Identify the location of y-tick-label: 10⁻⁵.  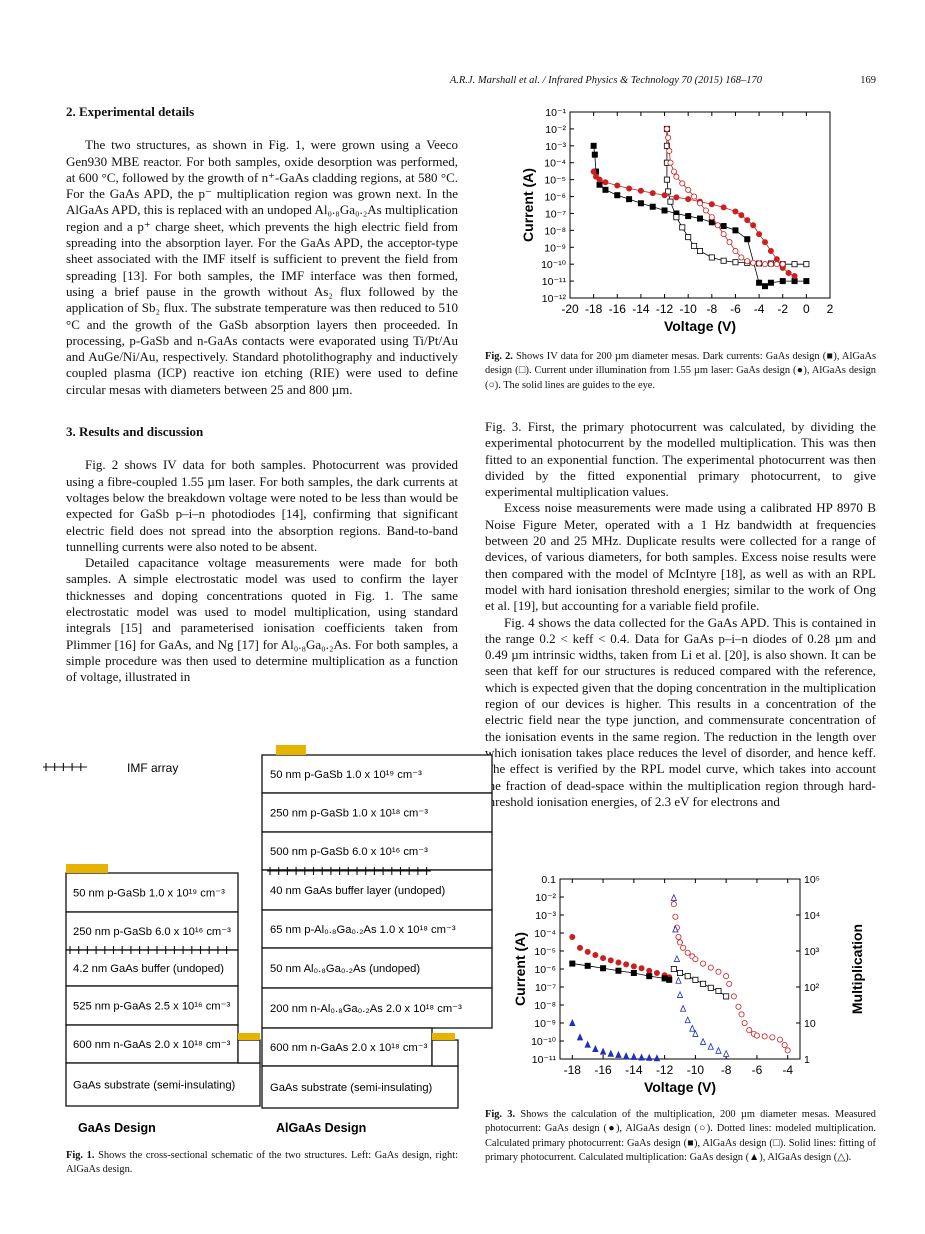
(555, 181).